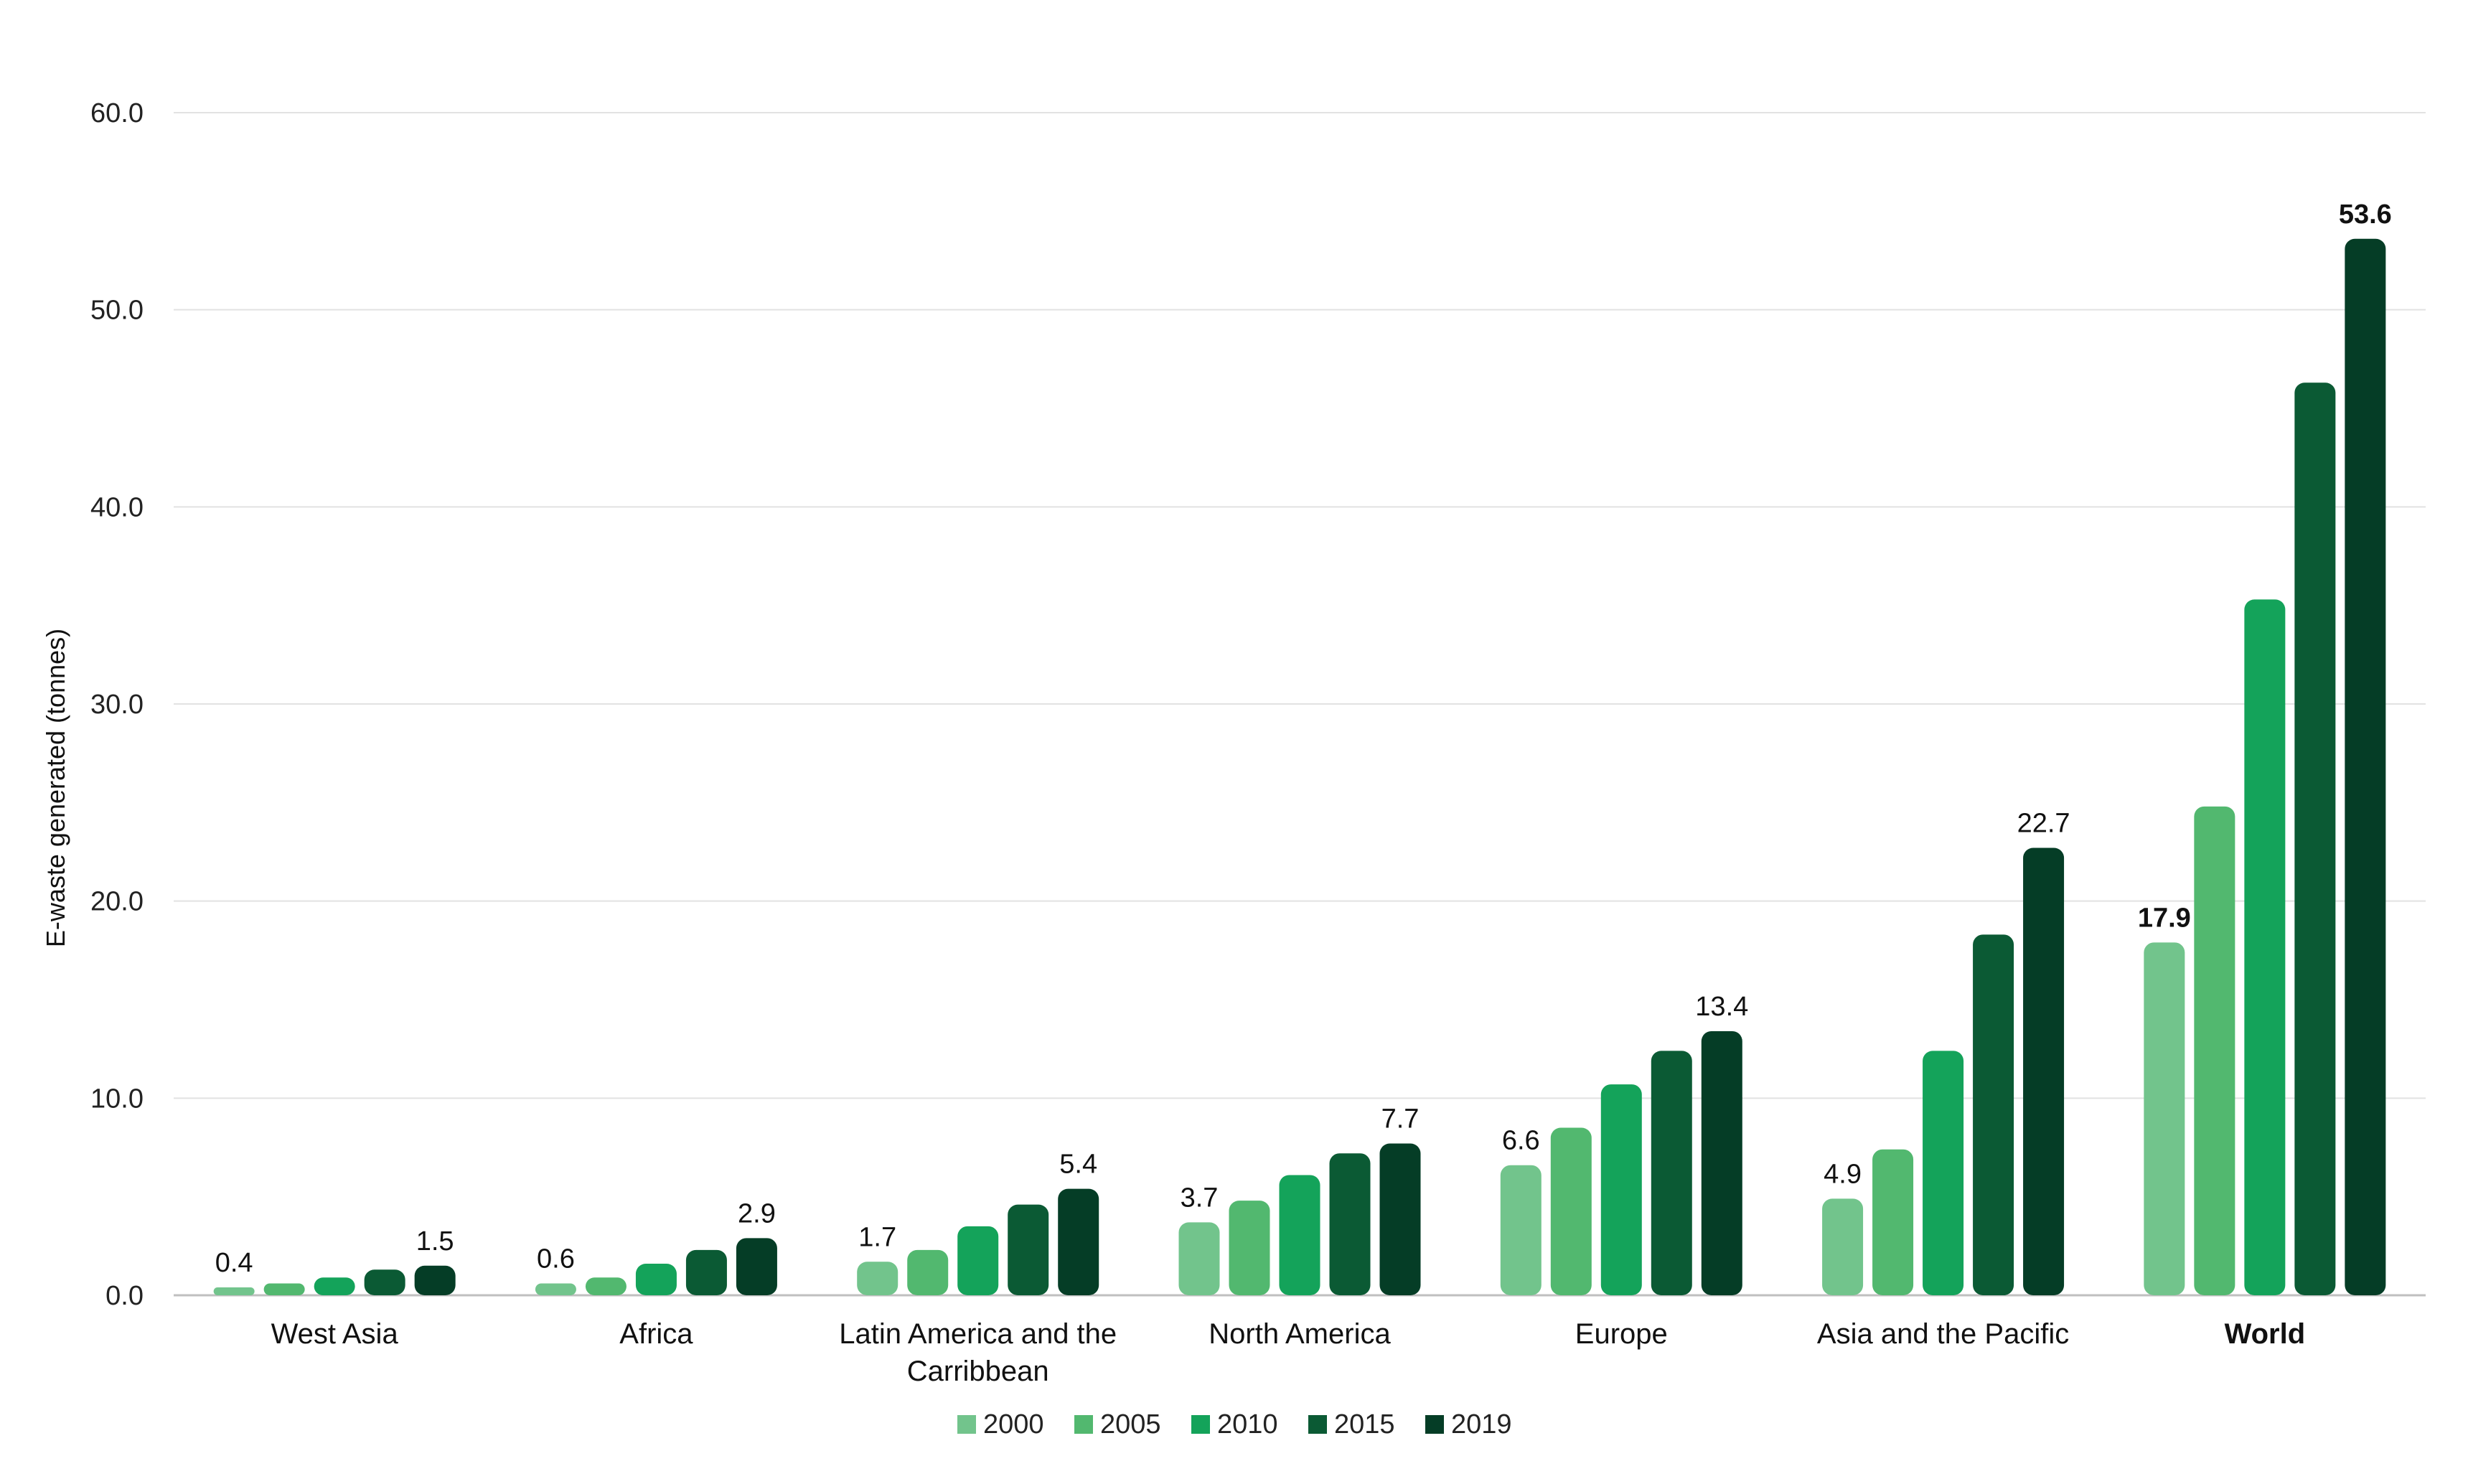 Image resolution: width=2468 pixels, height=1484 pixels. Describe the element at coordinates (1721, 1007) in the screenshot. I see `data-label: 13.4` at that location.